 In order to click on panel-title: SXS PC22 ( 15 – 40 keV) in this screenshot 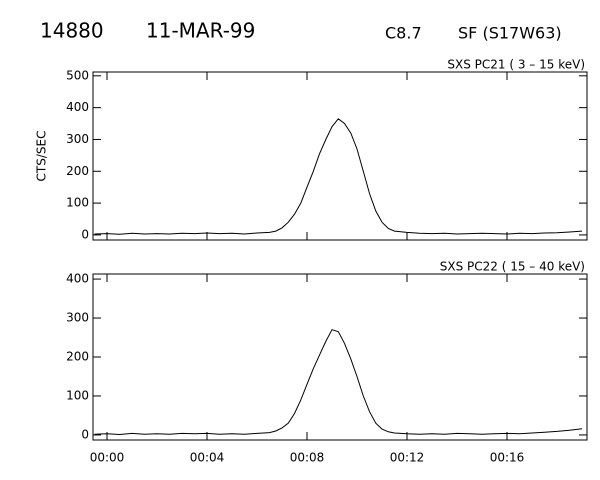, I will do `click(512, 267)`.